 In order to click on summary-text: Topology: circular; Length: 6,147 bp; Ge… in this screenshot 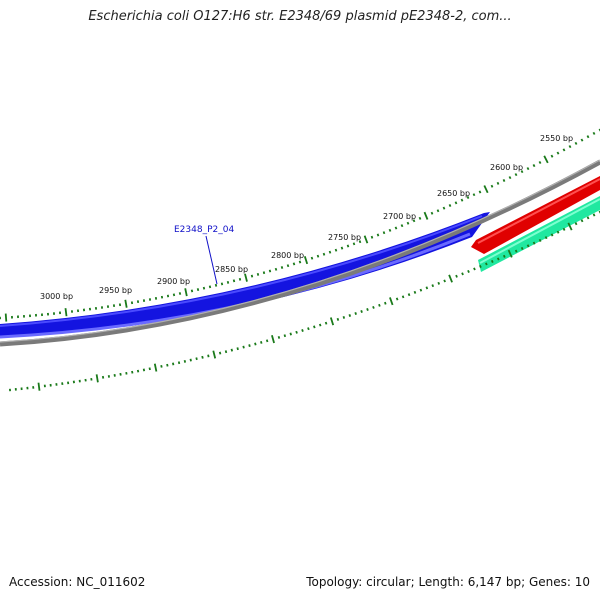, I will do `click(448, 582)`.